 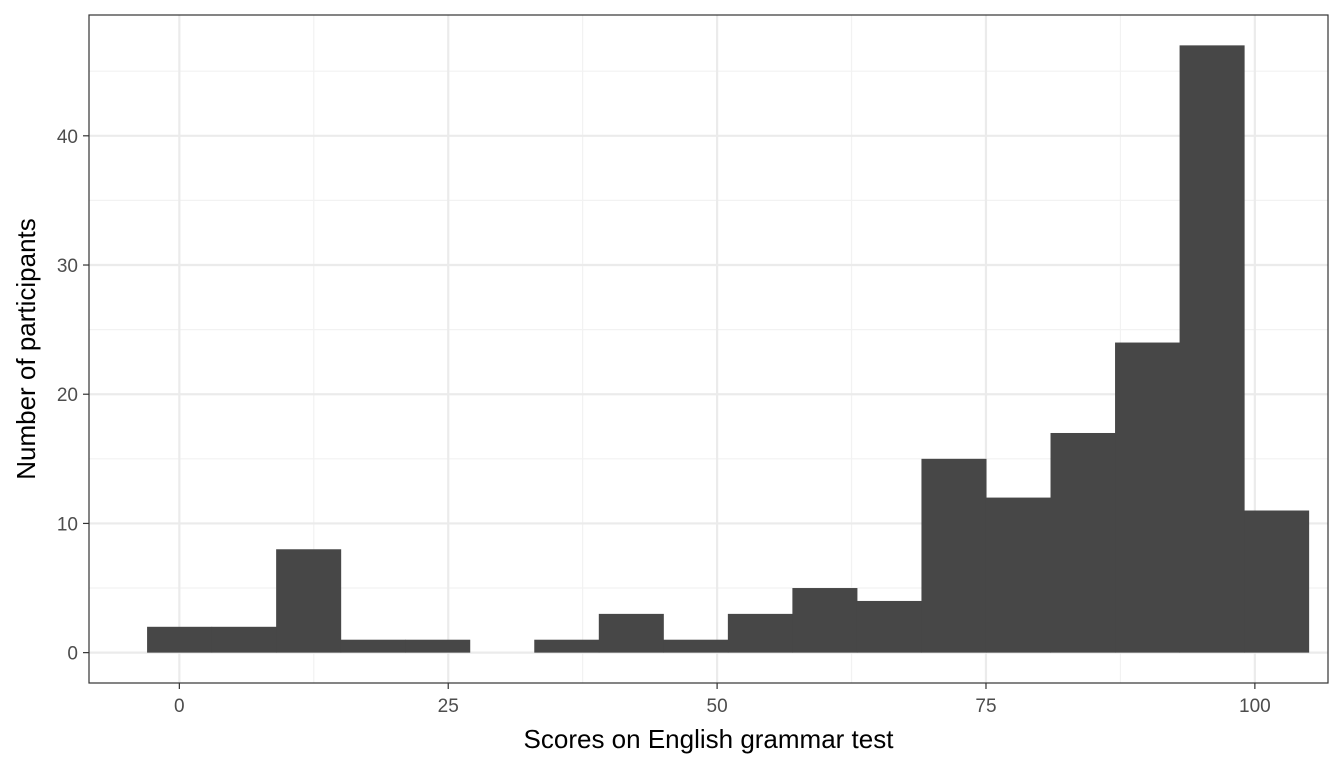 I want to click on x-tick-label: 50, so click(x=717, y=706).